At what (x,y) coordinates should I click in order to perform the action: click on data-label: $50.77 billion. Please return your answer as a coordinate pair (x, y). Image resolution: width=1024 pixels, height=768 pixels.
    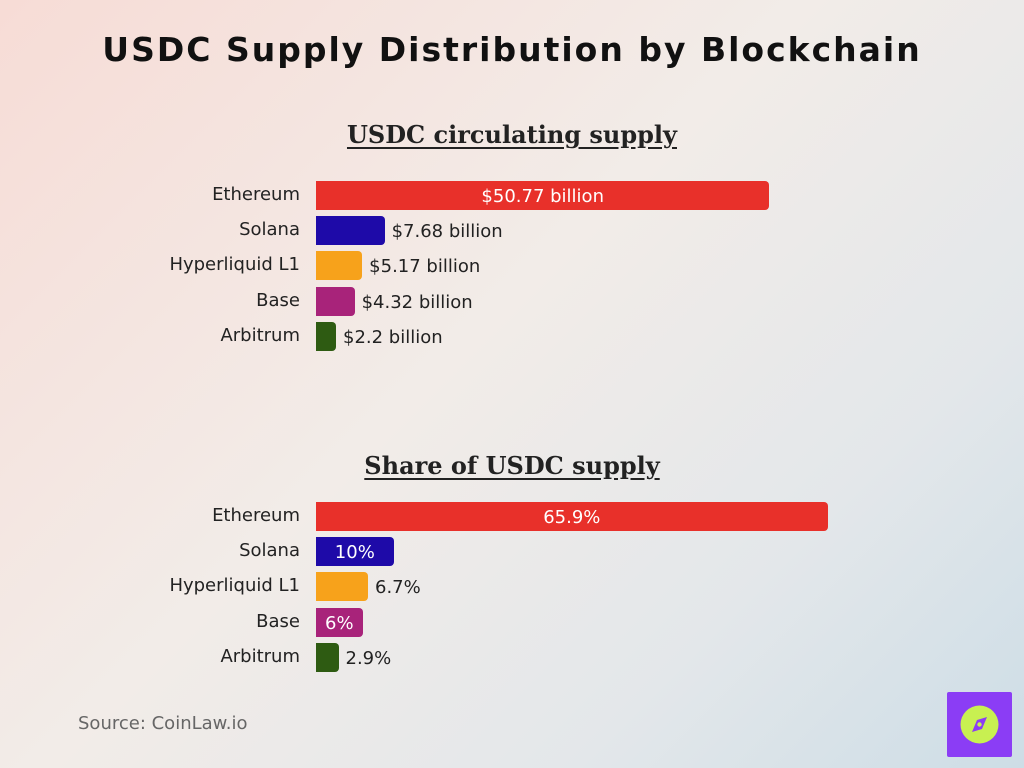
    Looking at the image, I should click on (542, 196).